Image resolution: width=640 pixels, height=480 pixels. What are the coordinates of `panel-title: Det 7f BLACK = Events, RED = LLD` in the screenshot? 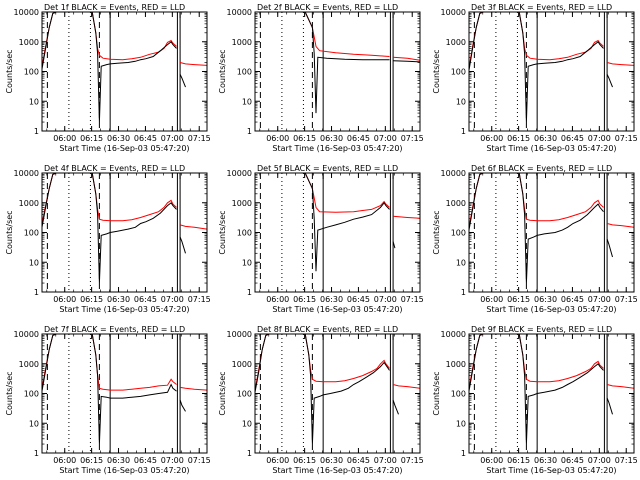 It's located at (114, 329).